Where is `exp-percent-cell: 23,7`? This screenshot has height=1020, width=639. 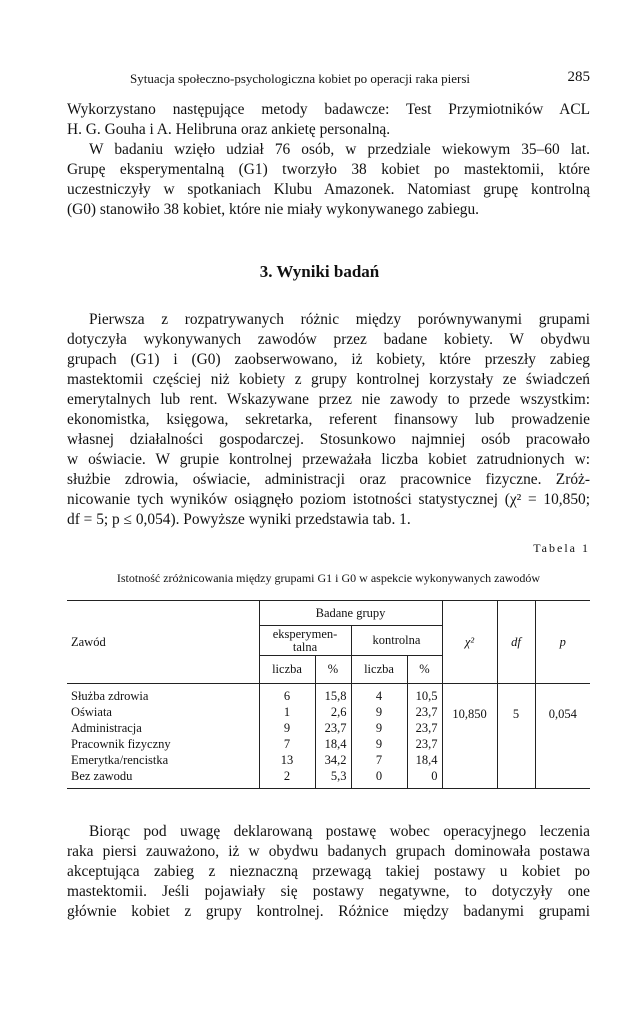 exp-percent-cell: 23,7 is located at coordinates (333, 728).